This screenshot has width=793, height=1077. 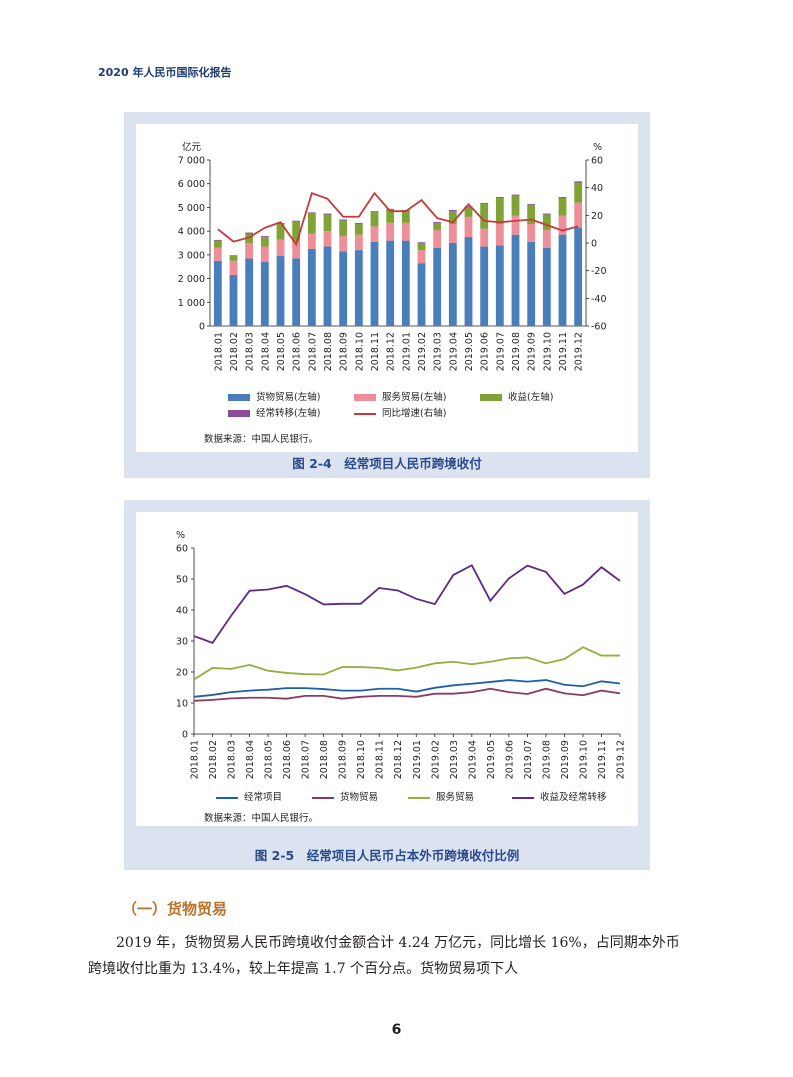 What do you see at coordinates (400, 396) in the screenshot?
I see `legend-item-service-trade: 服务贸易(左轴)` at bounding box center [400, 396].